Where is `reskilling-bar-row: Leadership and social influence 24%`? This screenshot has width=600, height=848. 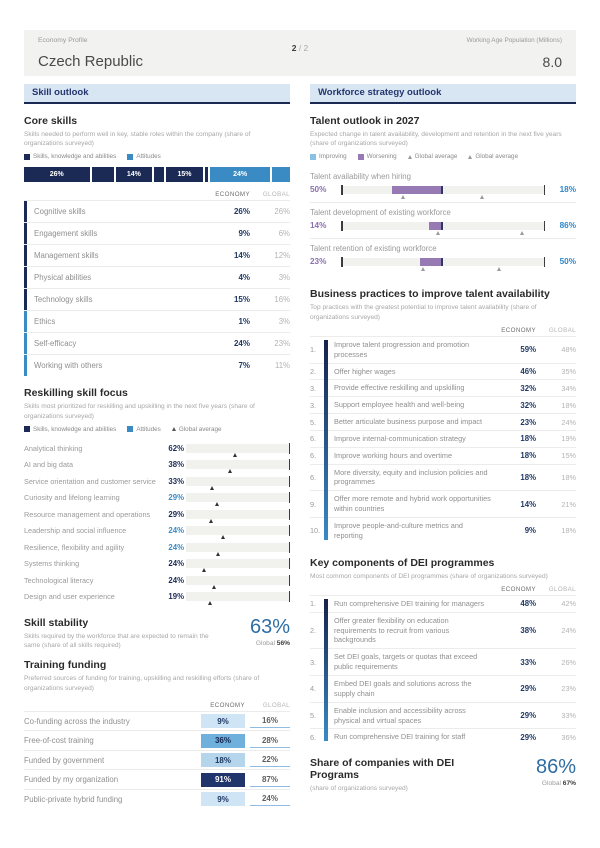 reskilling-bar-row: Leadership and social influence 24% is located at coordinates (157, 531).